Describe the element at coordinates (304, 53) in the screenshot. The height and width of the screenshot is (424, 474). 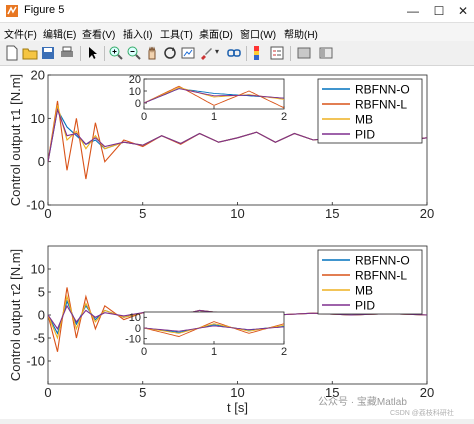
I see `hide-plot-tools-icon` at that location.